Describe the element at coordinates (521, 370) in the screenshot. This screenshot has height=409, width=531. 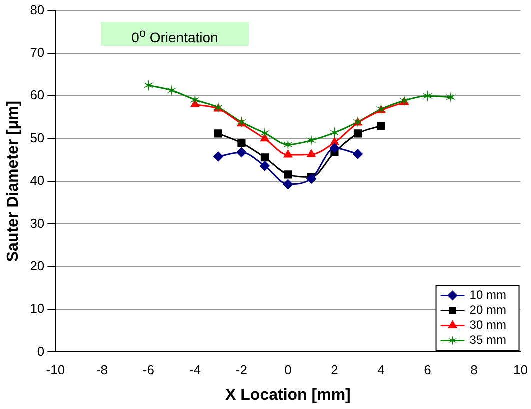
I see `x-tick-label: 10` at that location.